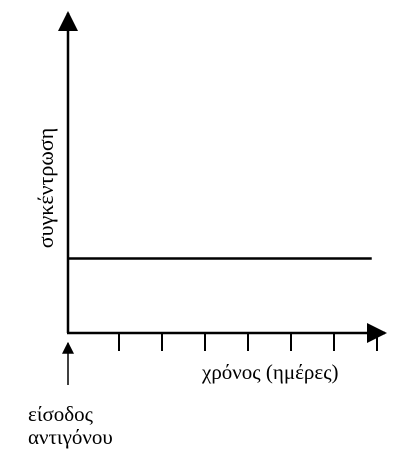  Describe the element at coordinates (61, 414) in the screenshot. I see `annotation-antigen-entry-line1: είσοδος` at that location.